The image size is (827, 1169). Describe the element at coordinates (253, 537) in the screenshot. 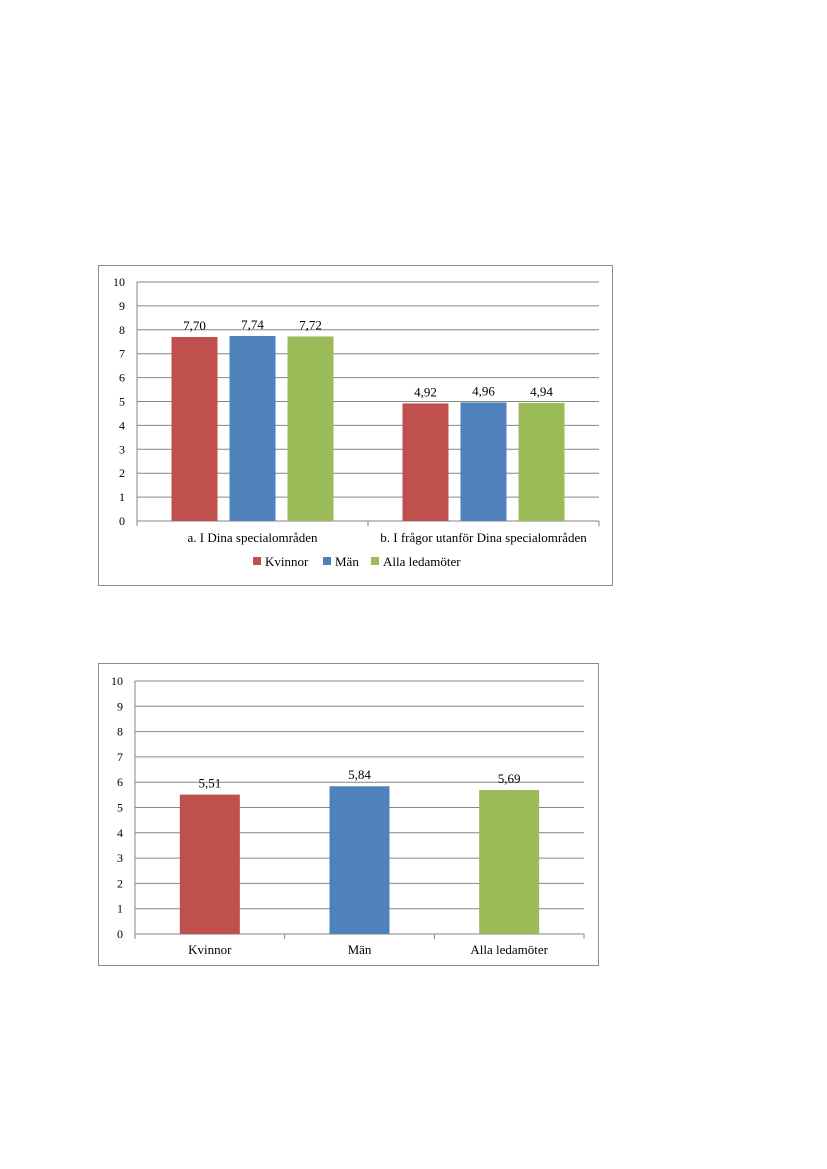

I see `x-category-label: a. I Dina specialområden` at that location.